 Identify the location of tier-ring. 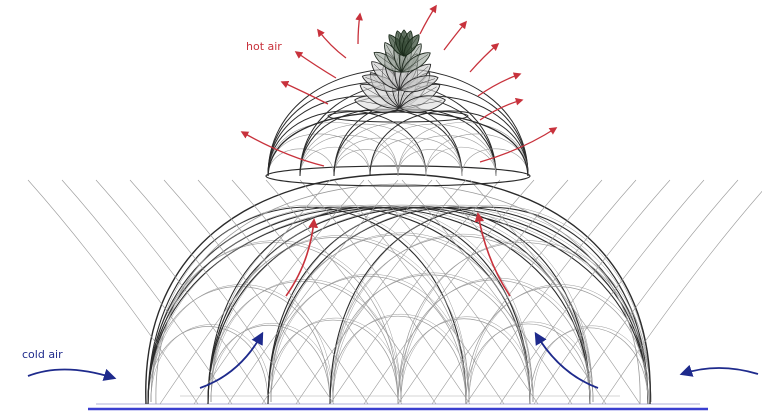
(398, 116).